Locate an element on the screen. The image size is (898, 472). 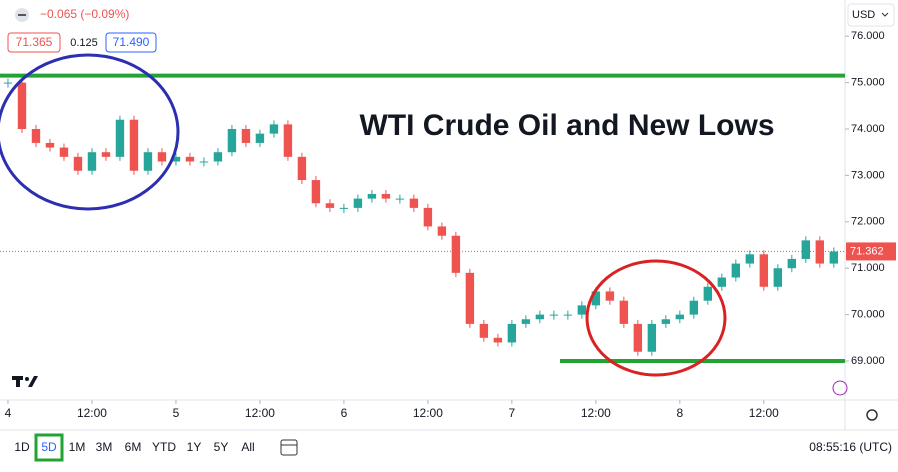
last-price-tag is located at coordinates (871, 251).